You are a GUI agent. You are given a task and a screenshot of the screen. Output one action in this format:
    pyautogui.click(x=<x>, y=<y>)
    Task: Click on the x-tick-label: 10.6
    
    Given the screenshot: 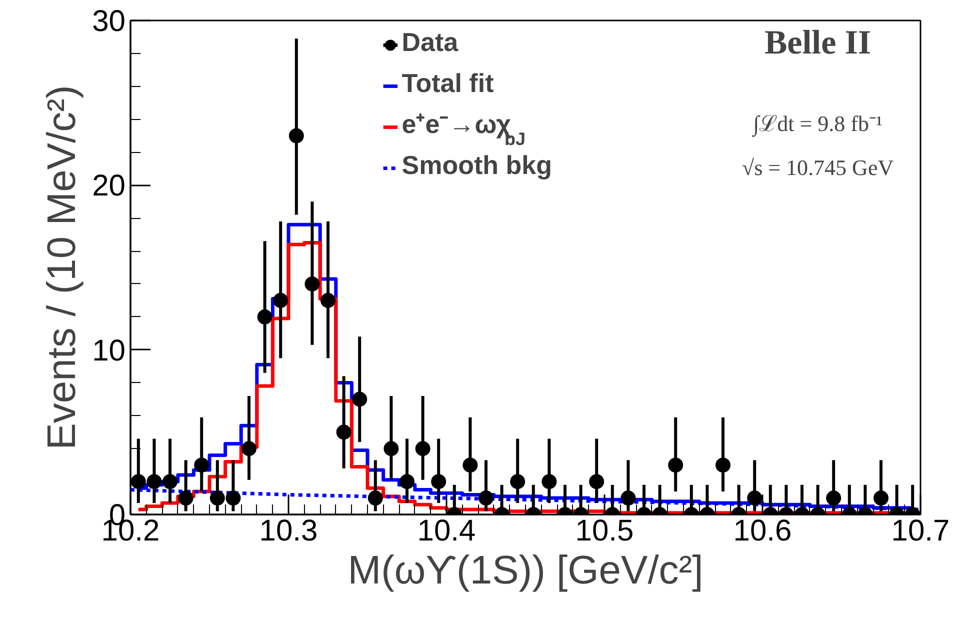 What is the action you would take?
    pyautogui.click(x=762, y=531)
    